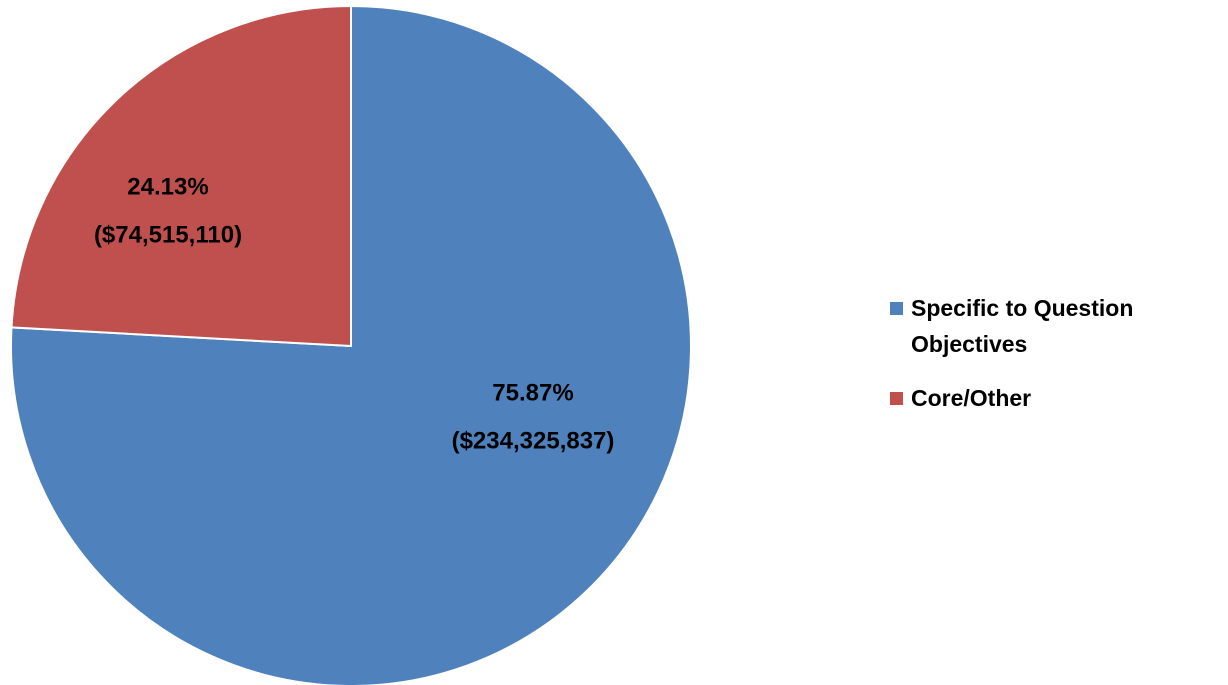  What do you see at coordinates (167, 186) in the screenshot?
I see `data-label: 24.13%` at bounding box center [167, 186].